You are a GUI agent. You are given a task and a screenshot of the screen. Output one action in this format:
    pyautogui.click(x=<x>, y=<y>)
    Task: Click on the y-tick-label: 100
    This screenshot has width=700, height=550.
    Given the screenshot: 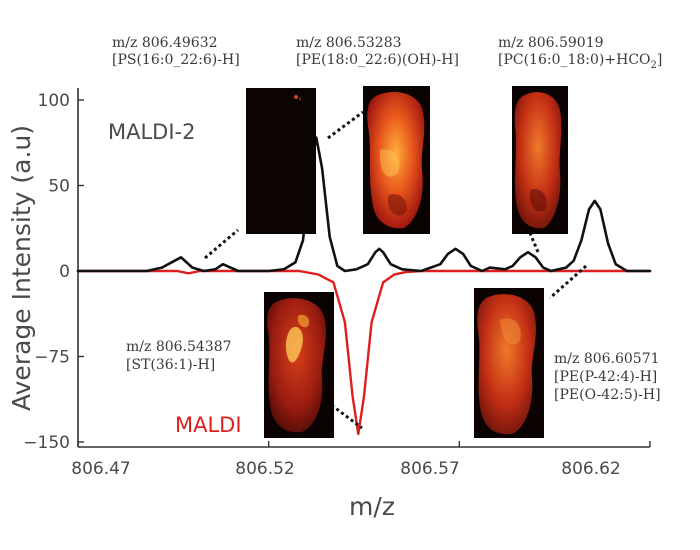 What is the action you would take?
    pyautogui.click(x=54, y=101)
    